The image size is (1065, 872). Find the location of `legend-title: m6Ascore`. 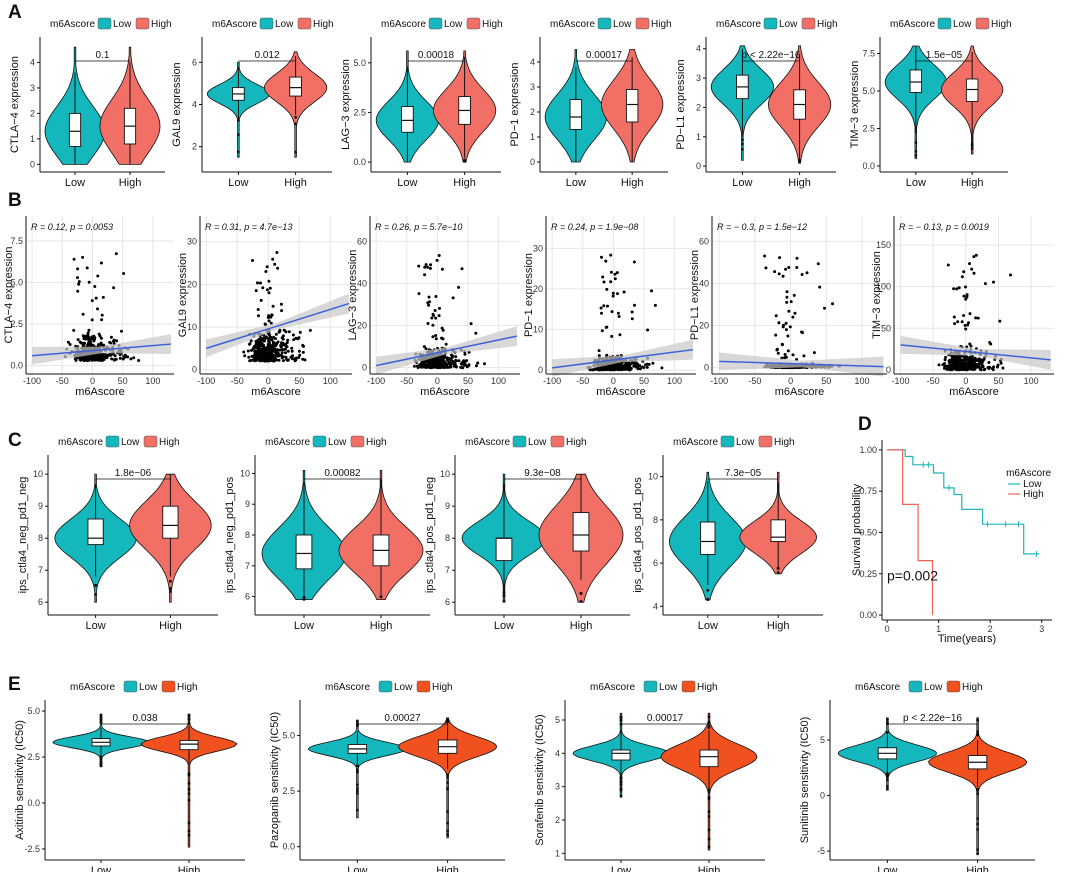

legend-title: m6Ascore is located at coordinates (287, 442).